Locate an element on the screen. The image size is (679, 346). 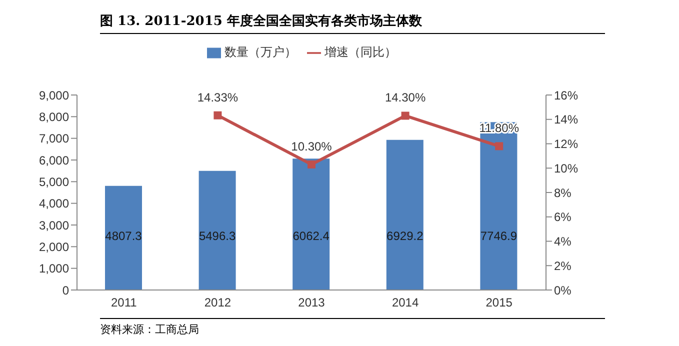
data-label: 4807.3 is located at coordinates (123, 236).